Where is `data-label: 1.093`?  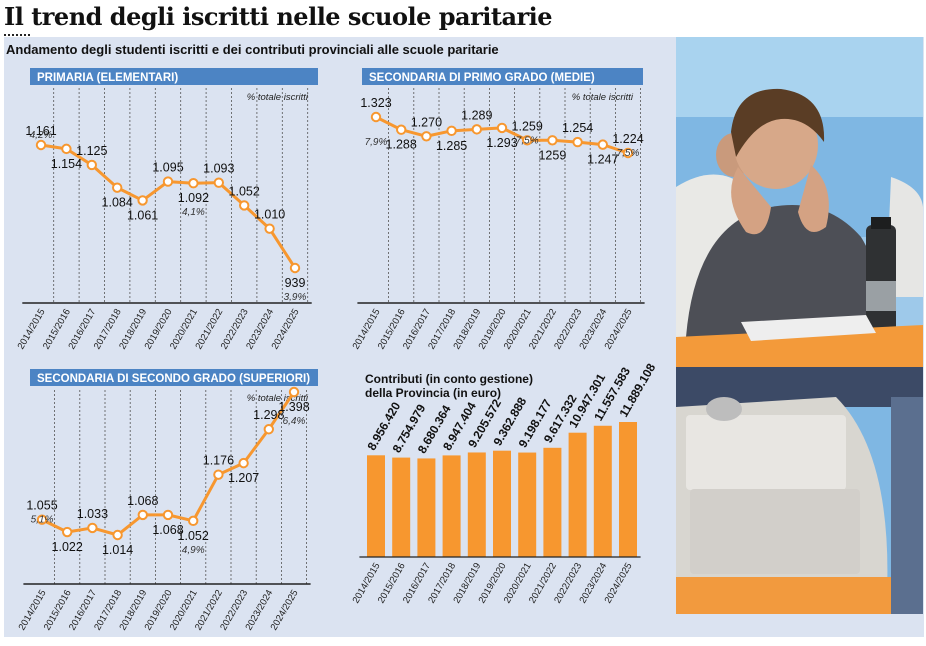
data-label: 1.093 is located at coordinates (218, 169).